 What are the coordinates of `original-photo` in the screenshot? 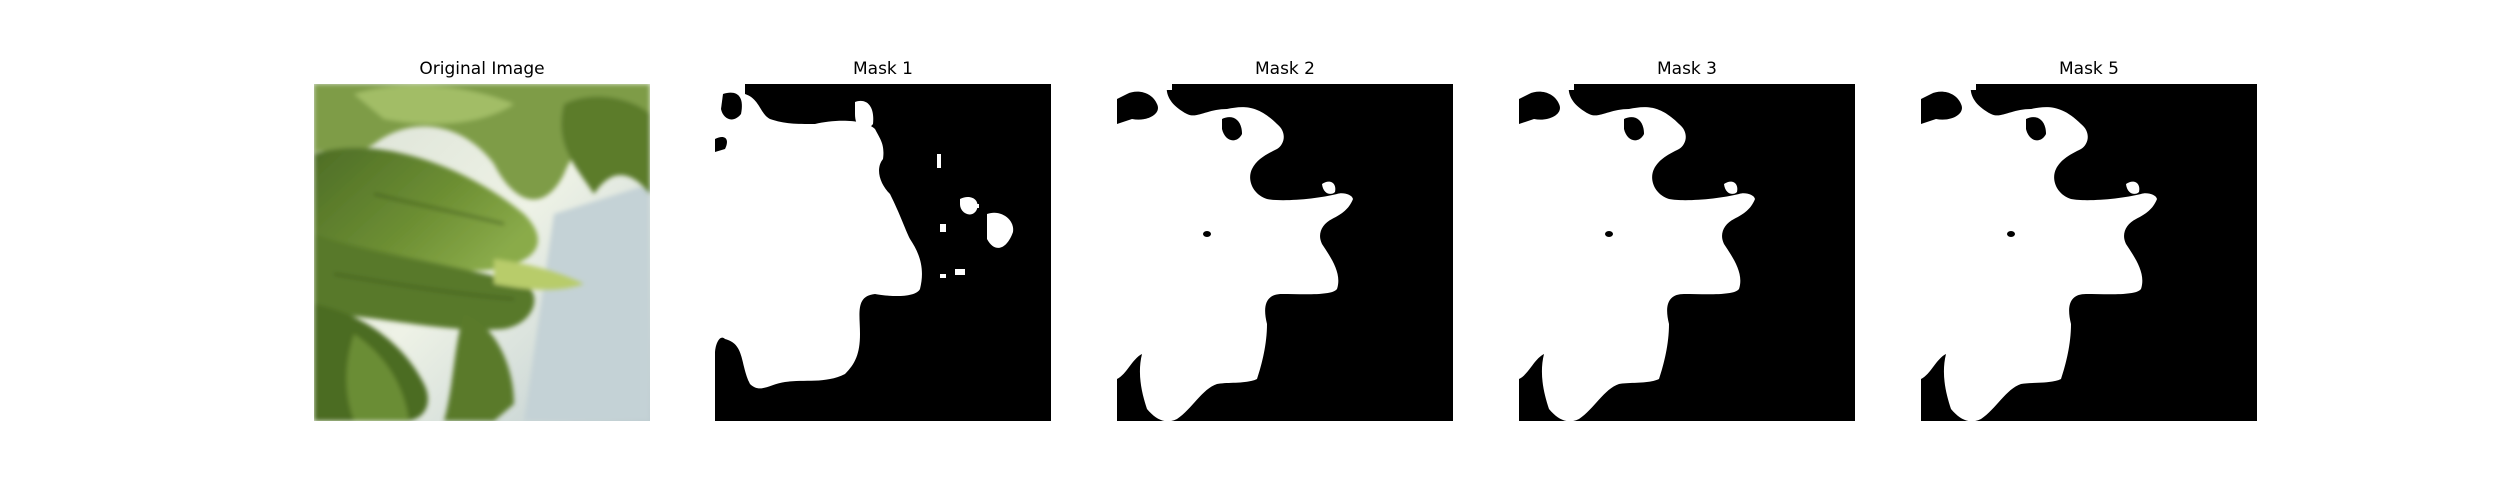 It's located at (482, 252).